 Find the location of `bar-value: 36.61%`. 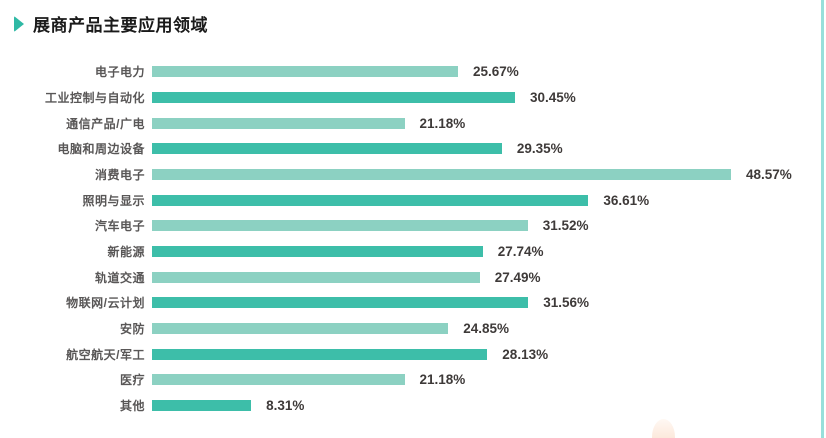

bar-value: 36.61% is located at coordinates (626, 200).